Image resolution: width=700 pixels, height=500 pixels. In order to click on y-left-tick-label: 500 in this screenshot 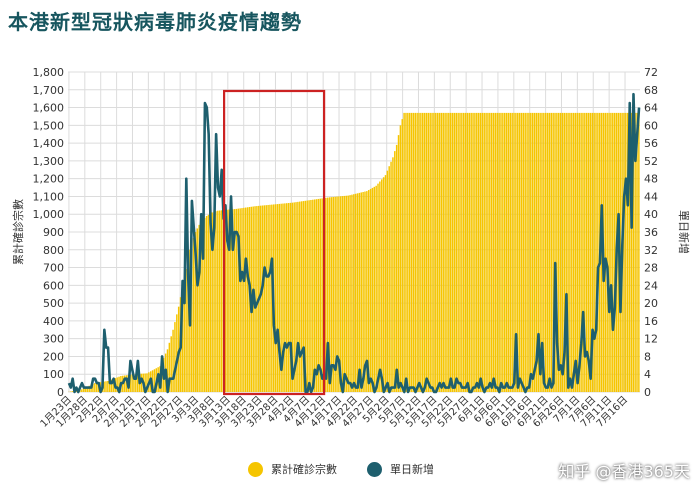, I will do `click(53, 303)`.